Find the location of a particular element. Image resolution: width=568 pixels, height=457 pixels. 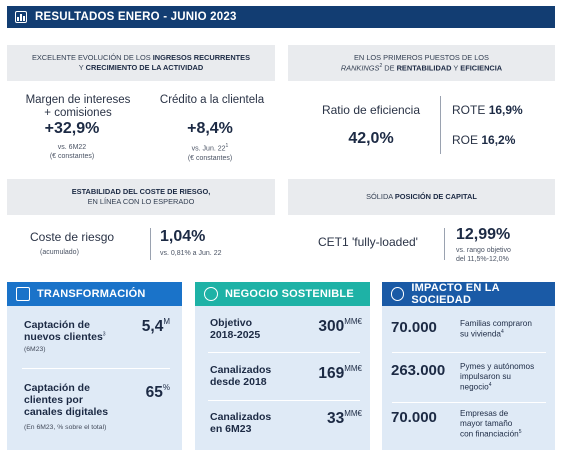

text-line: impulsaron su is located at coordinates (485, 376).